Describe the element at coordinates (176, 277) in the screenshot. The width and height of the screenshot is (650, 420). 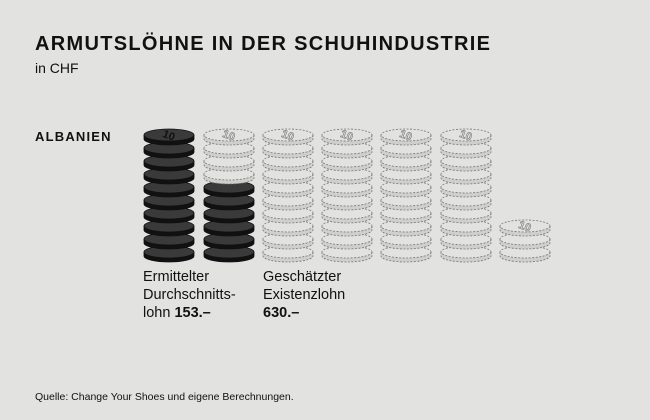
I see `average-label-line1: Ermittelter` at that location.